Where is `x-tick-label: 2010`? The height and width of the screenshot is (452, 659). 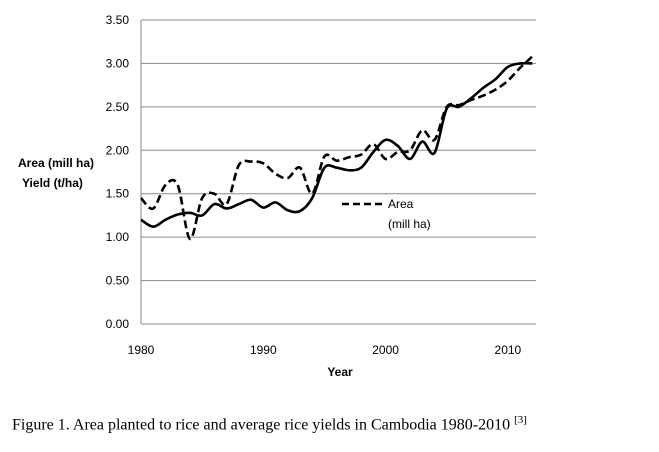
x-tick-label: 2010 is located at coordinates (508, 350).